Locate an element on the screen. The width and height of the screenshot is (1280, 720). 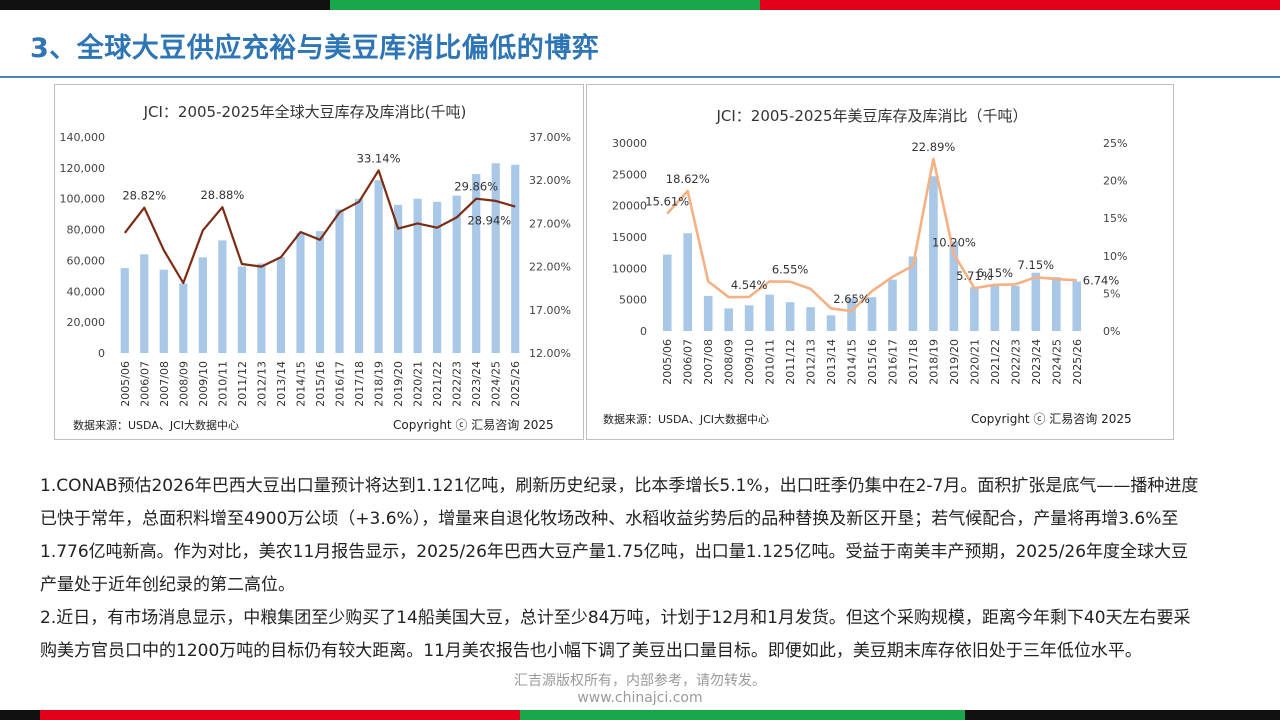
x-tick-label: 2023/24 is located at coordinates (476, 384).